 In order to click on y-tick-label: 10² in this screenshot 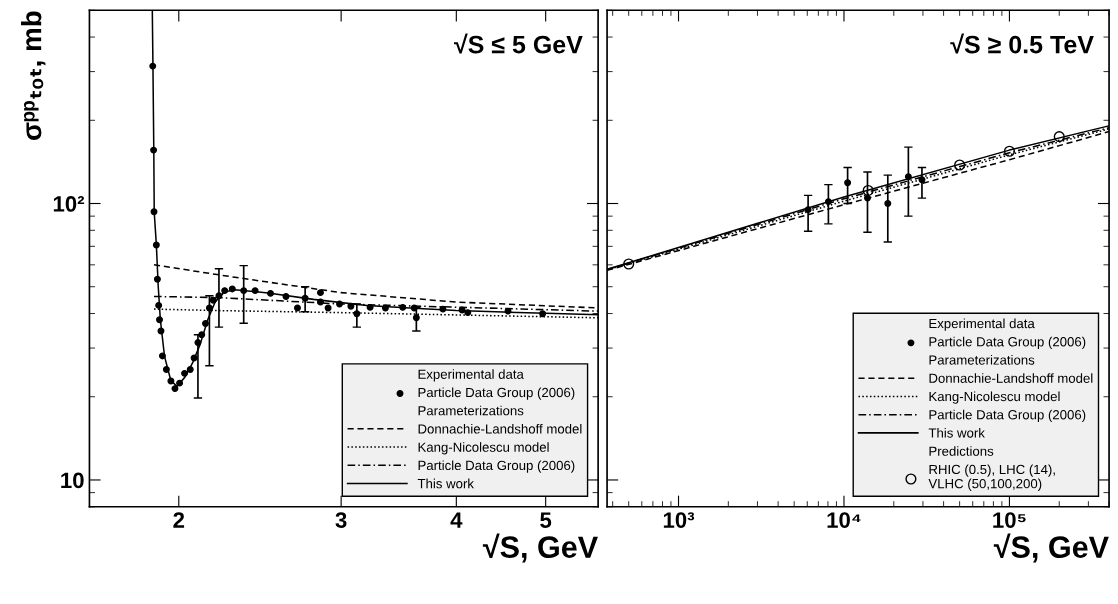, I will do `click(69, 204)`.